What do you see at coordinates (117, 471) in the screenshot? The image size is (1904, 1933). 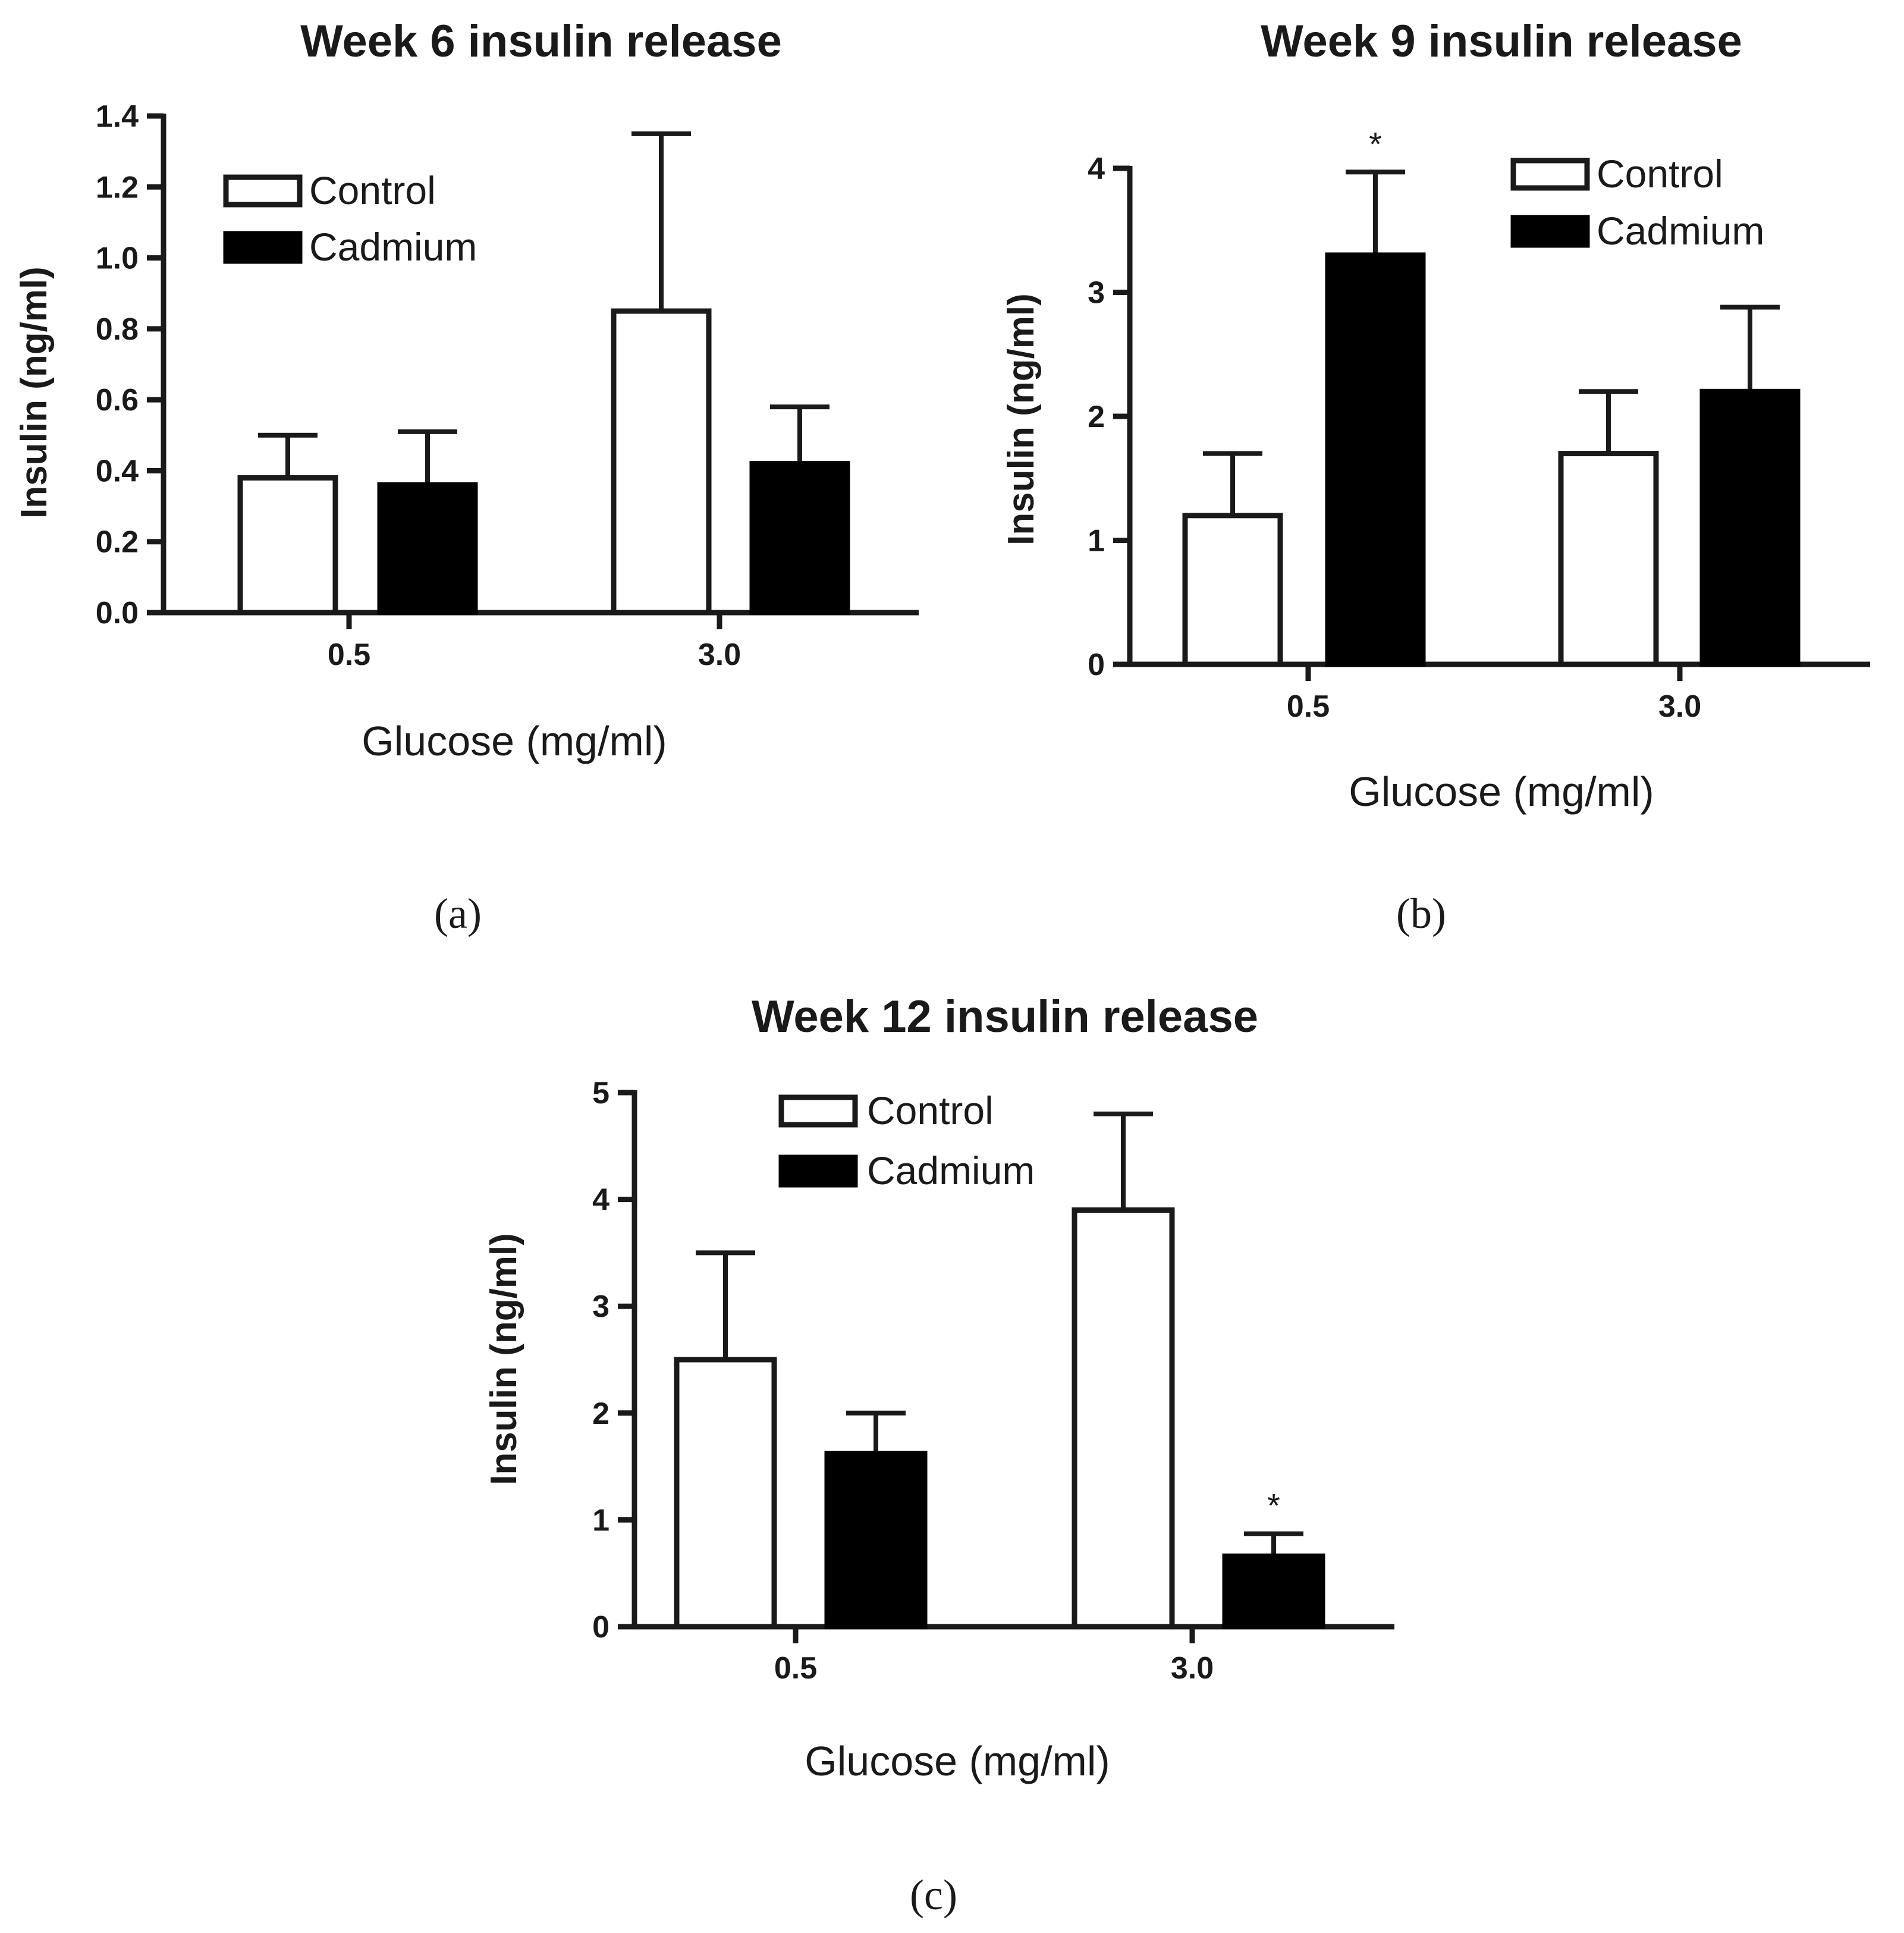 I see `y-tick-label: 0.4` at bounding box center [117, 471].